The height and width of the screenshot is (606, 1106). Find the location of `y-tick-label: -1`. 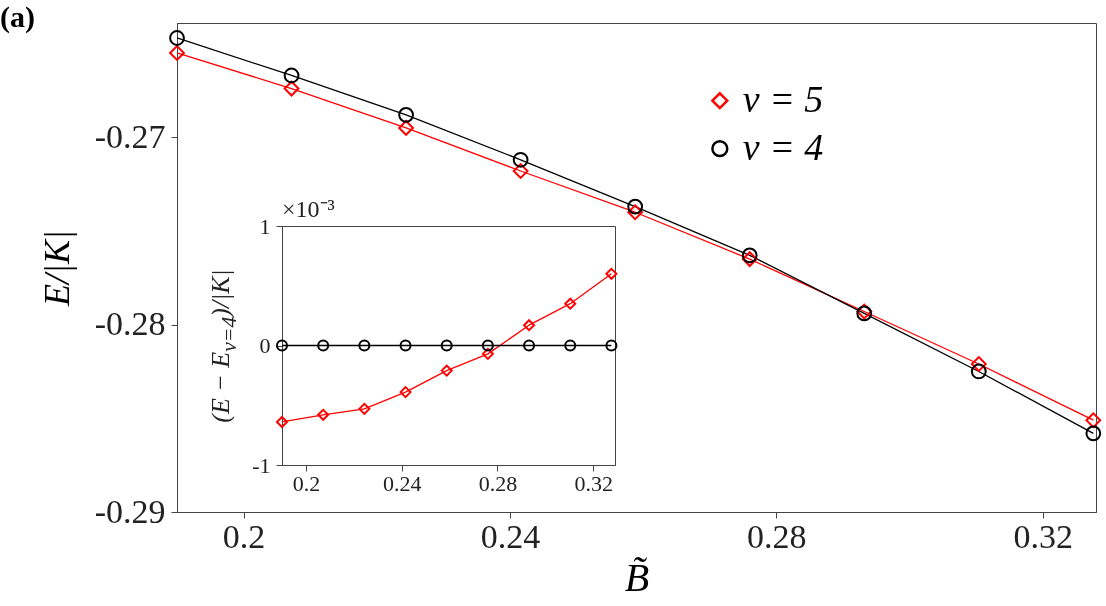

y-tick-label: -1 is located at coordinates (261, 465).